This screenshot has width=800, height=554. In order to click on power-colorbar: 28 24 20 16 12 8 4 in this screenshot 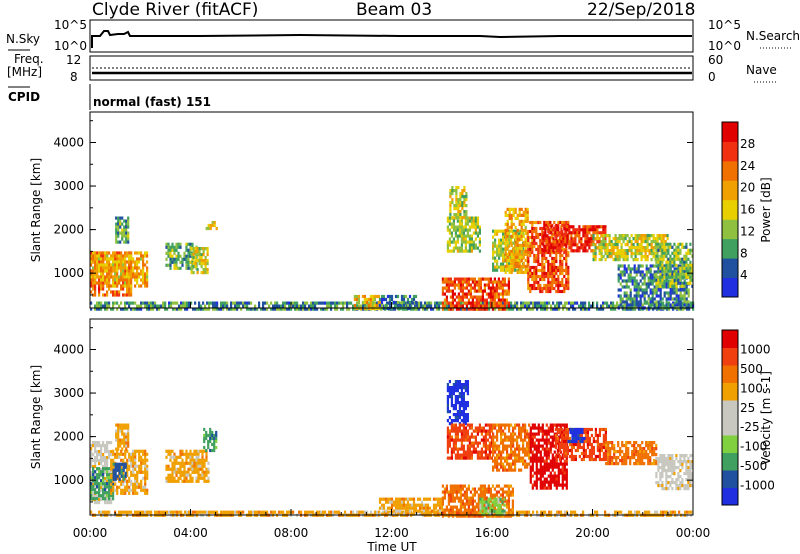, I will do `click(738, 209)`.